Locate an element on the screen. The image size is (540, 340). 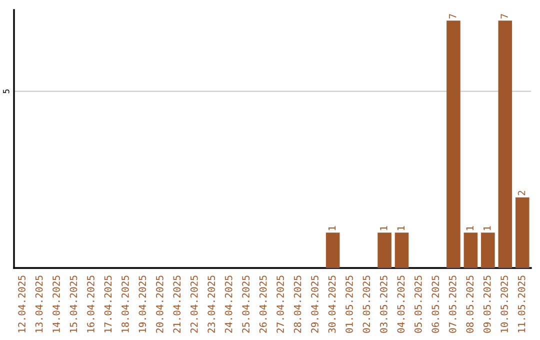
x-tick-label: 07.05.2025 is located at coordinates (452, 304).